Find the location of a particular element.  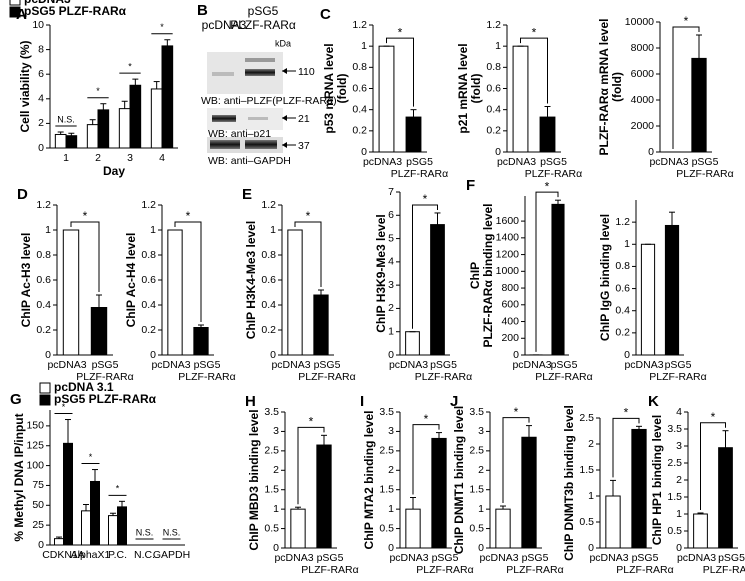

blot-image is located at coordinates (245, 119).